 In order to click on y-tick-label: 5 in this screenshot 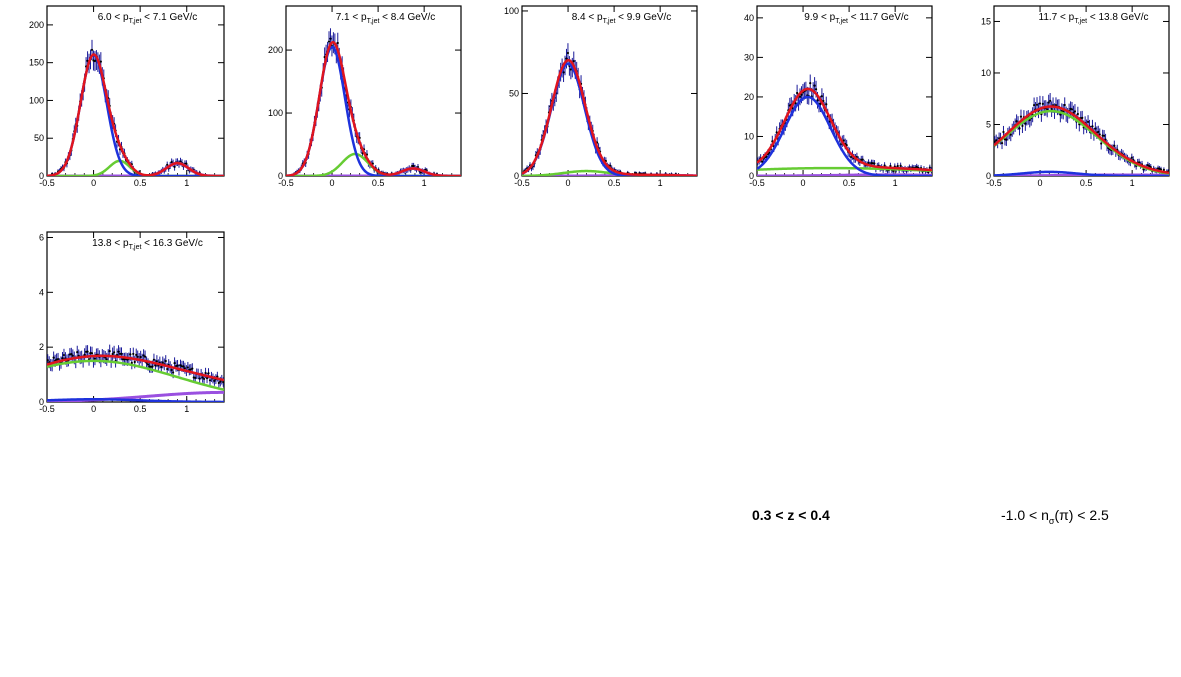, I will do `click(988, 124)`.